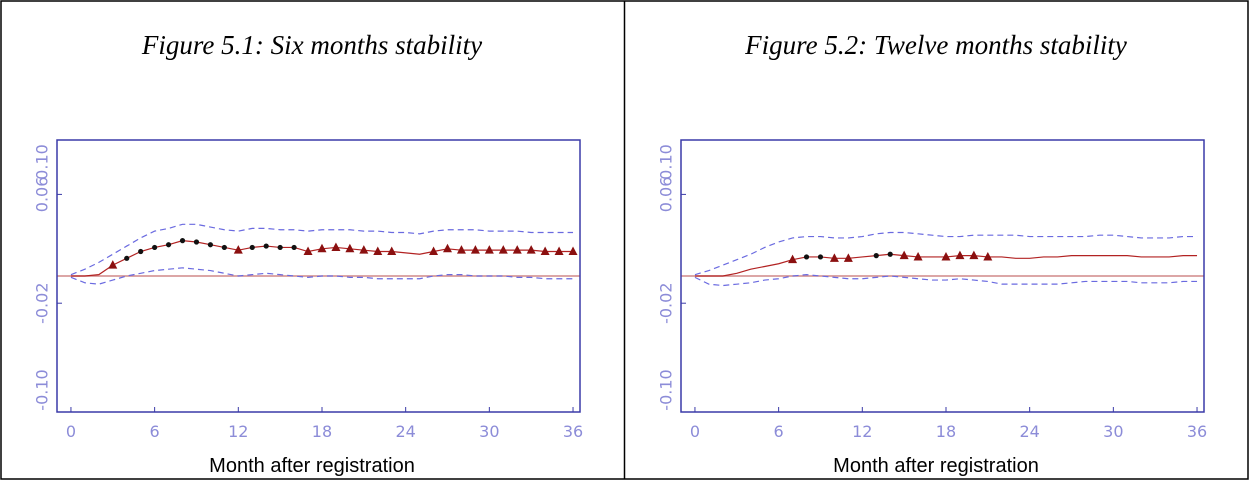  What do you see at coordinates (935, 45) in the screenshot?
I see `chart-title: Figure 5.2: Twelve months stability` at bounding box center [935, 45].